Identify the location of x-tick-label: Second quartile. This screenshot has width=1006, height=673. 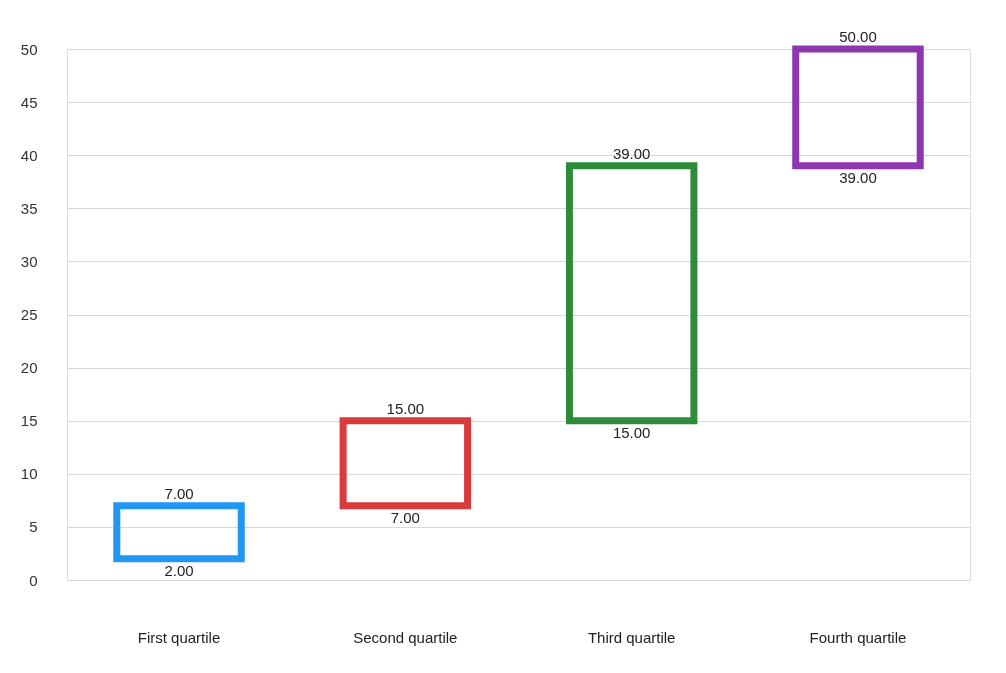
(405, 637).